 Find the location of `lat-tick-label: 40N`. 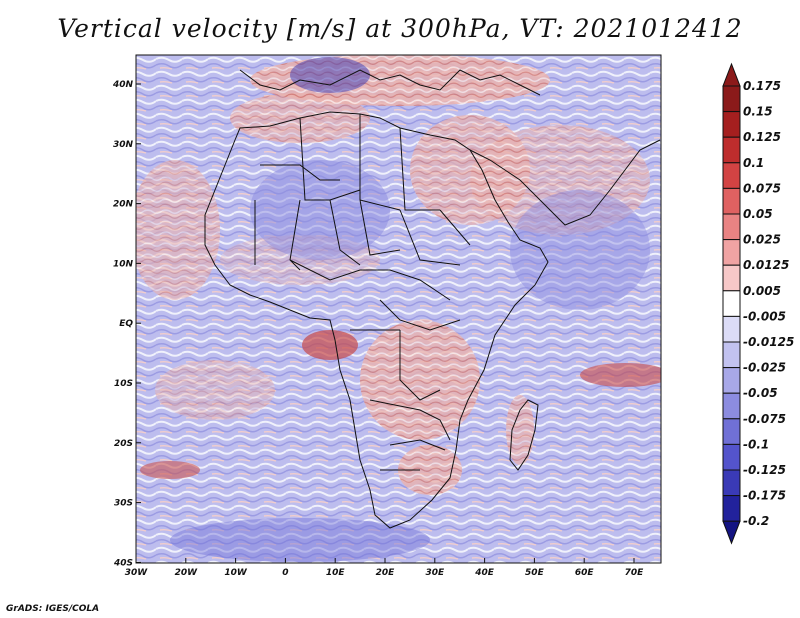

lat-tick-label: 40N is located at coordinates (123, 85).